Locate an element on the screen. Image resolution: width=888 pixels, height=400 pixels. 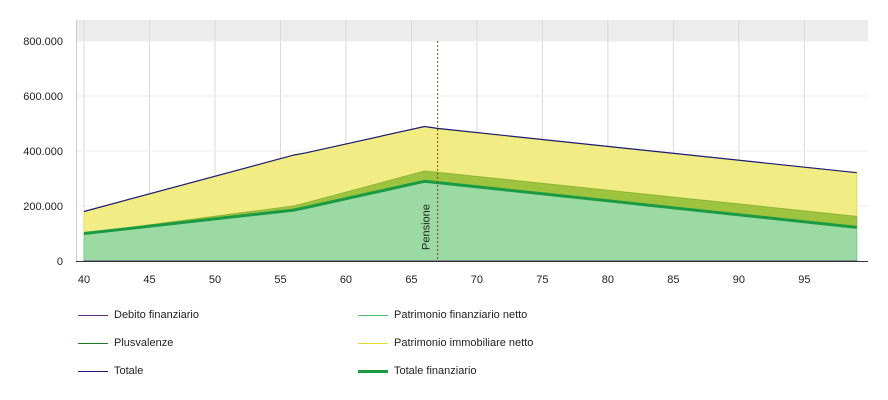
legend-item-patrimonio-immobiliare-netto: Patrimonio immobiliare netto is located at coordinates (445, 343).